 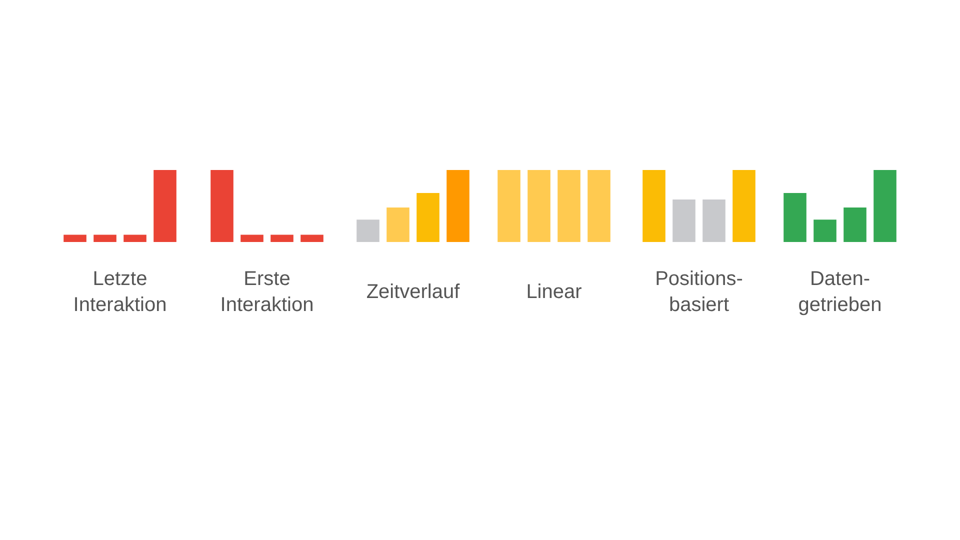 I want to click on text: Daten-getrieben, so click(x=840, y=292).